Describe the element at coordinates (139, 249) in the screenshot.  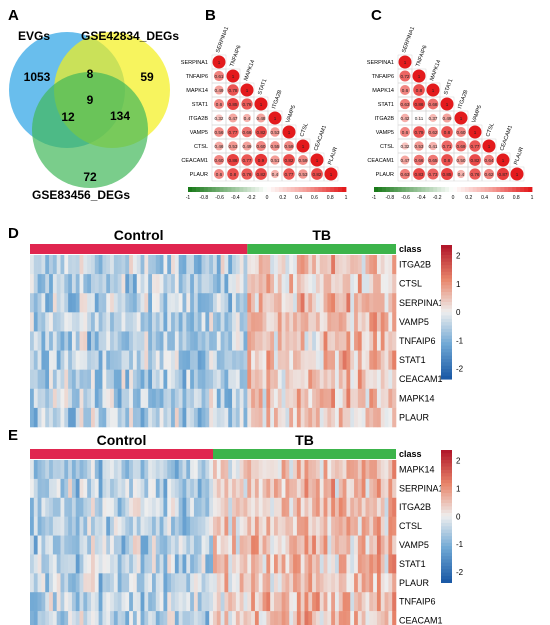
I see `class-bar-control` at that location.